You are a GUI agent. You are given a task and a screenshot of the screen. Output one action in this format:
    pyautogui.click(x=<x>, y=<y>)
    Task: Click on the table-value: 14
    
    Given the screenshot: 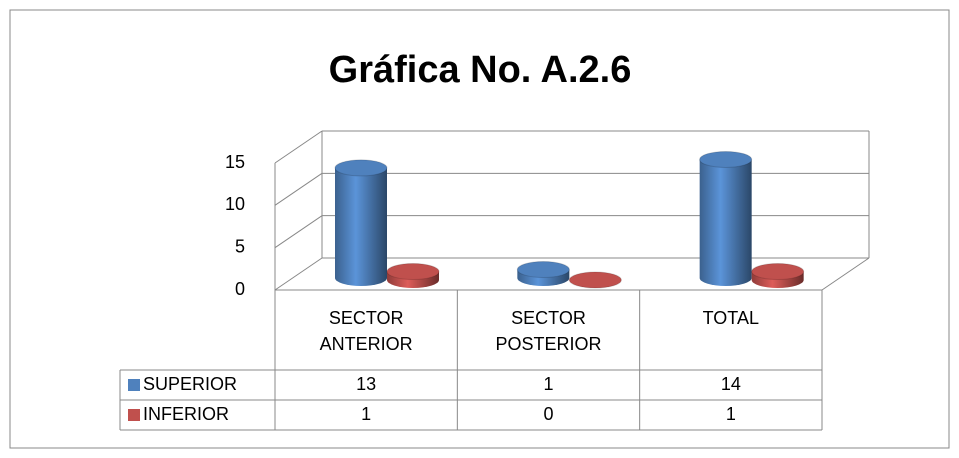 What is the action you would take?
    pyautogui.click(x=731, y=384)
    